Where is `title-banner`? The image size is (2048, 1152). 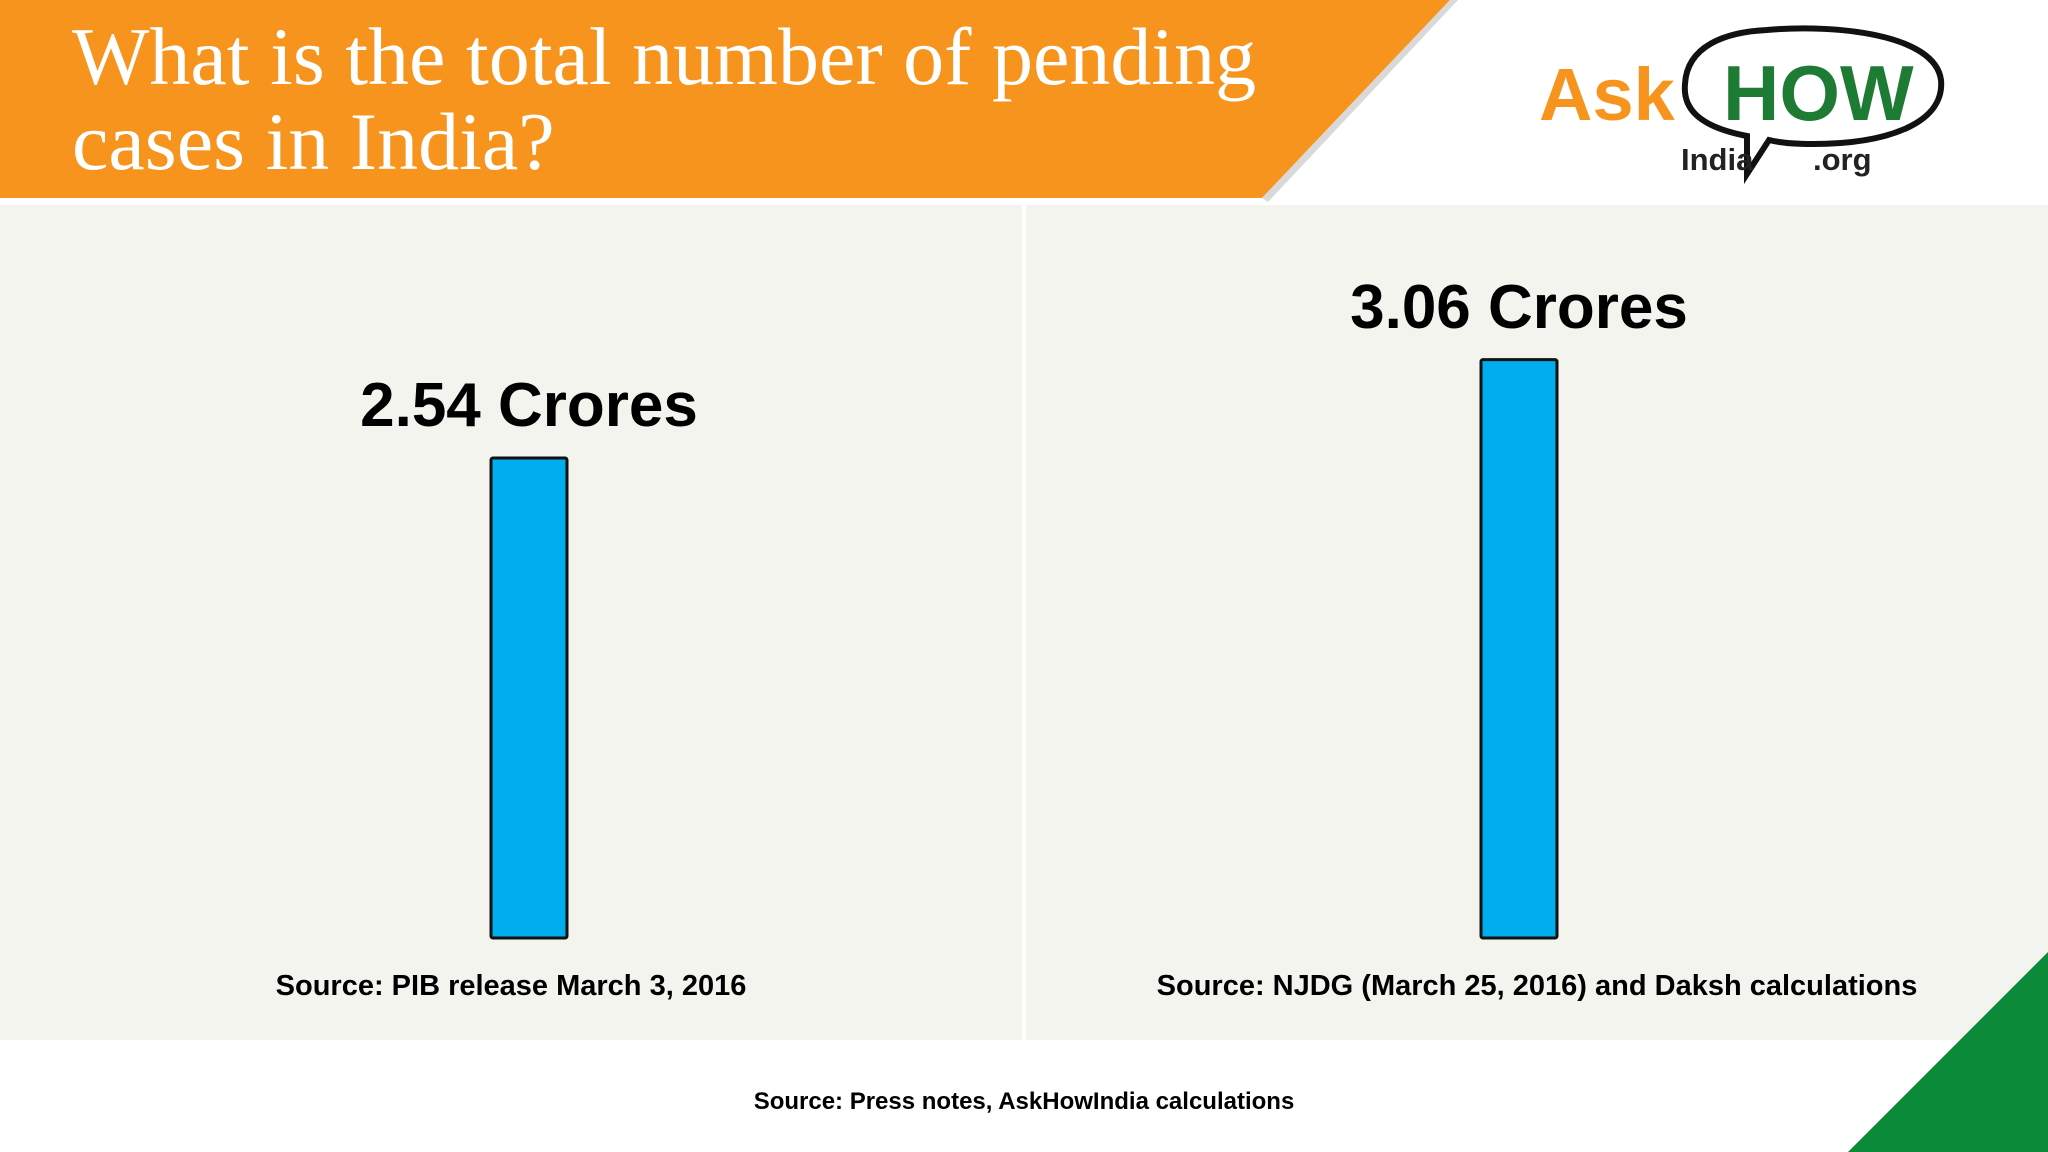
title-banner is located at coordinates (730, 102).